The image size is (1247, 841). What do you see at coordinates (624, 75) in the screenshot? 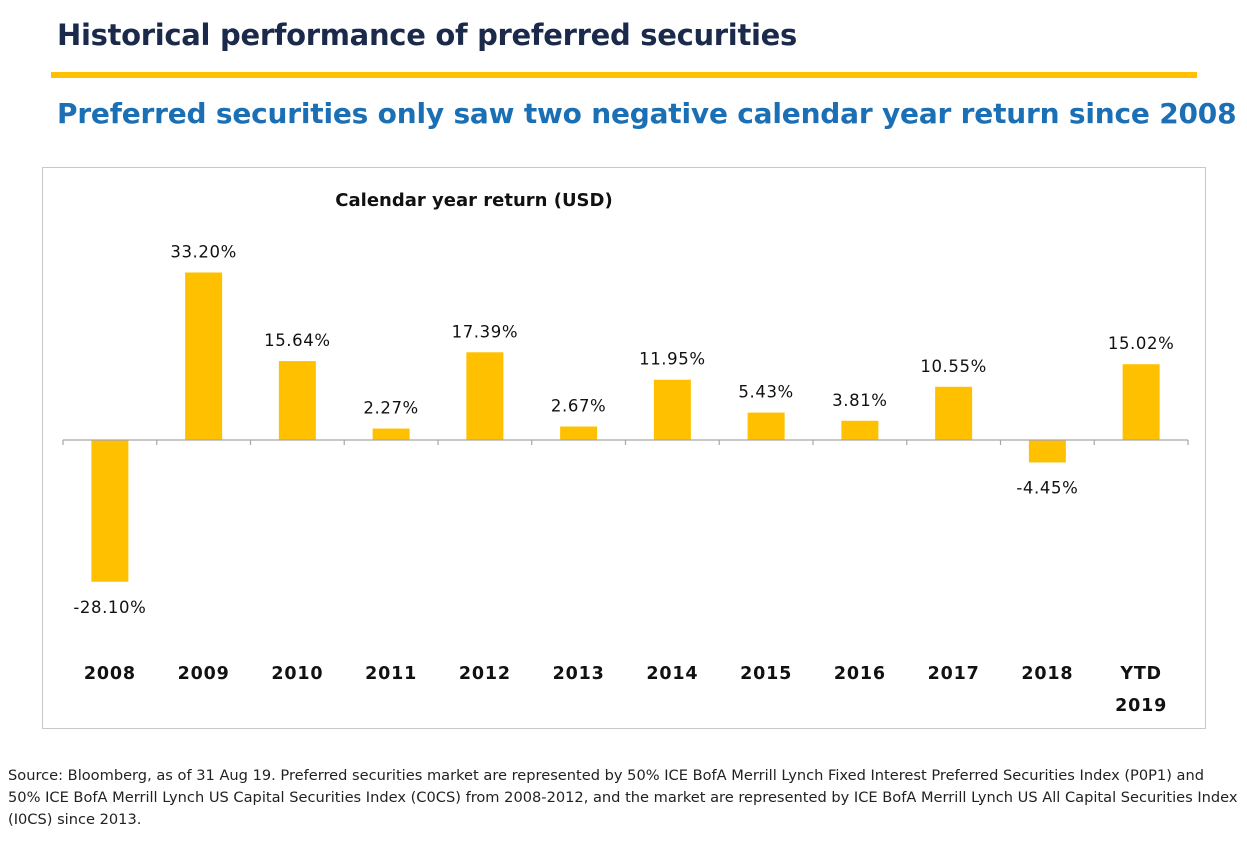
I see `accent-rule` at bounding box center [624, 75].